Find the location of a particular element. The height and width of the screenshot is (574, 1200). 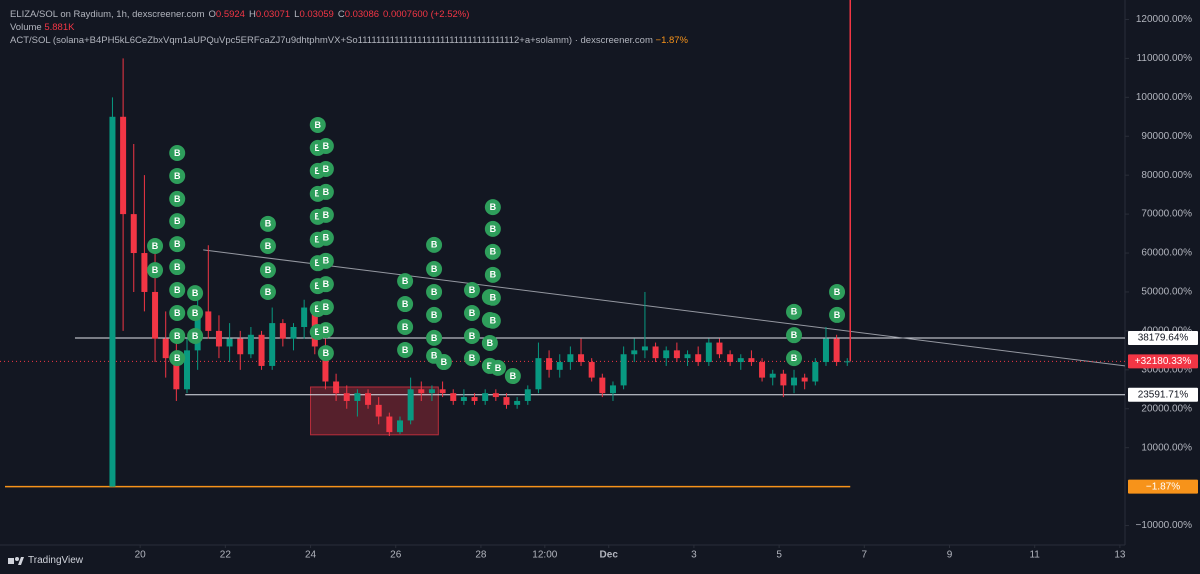

y-tick-label: −10000.00% is located at coordinates (1164, 525).